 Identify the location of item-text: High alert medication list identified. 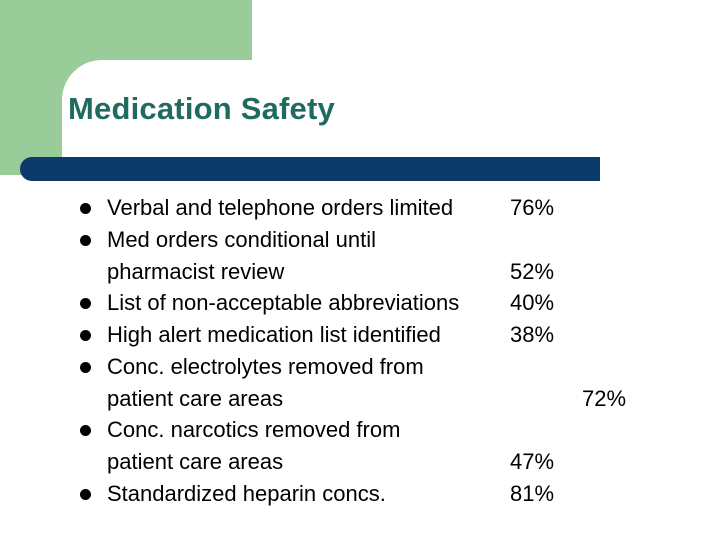
(274, 334).